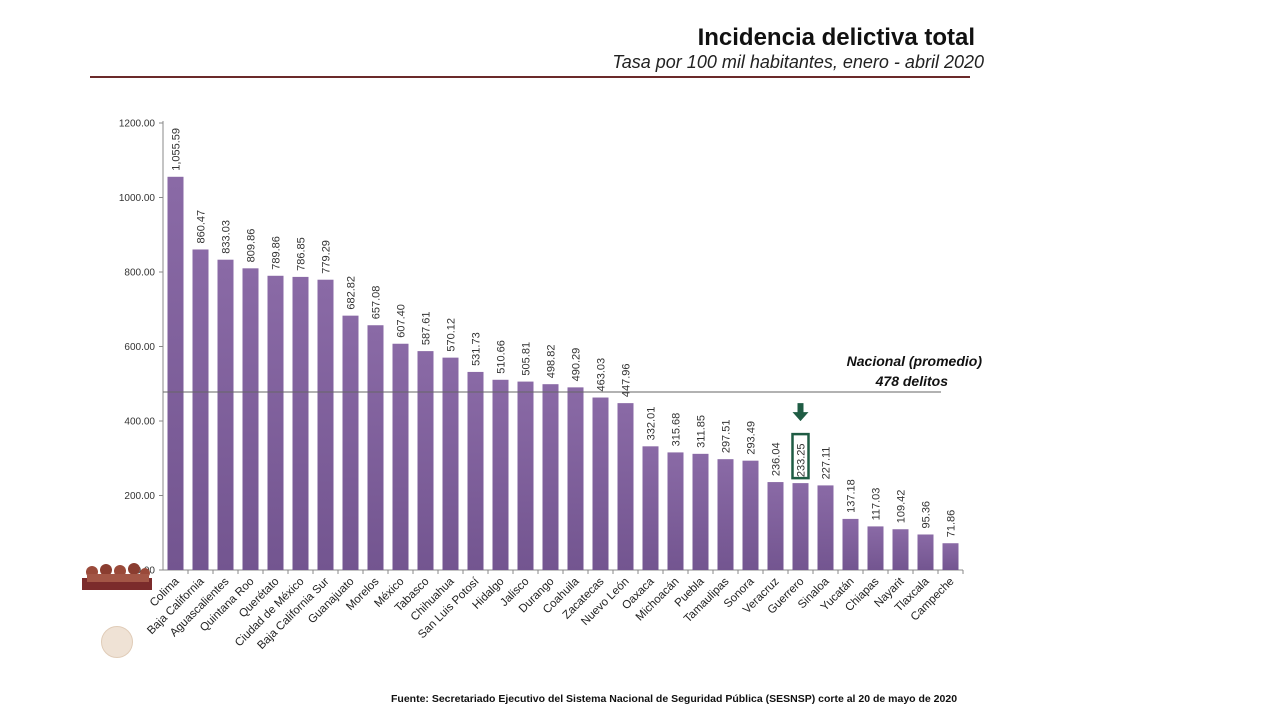  What do you see at coordinates (502, 357) in the screenshot?
I see `data-label: 510.66` at bounding box center [502, 357].